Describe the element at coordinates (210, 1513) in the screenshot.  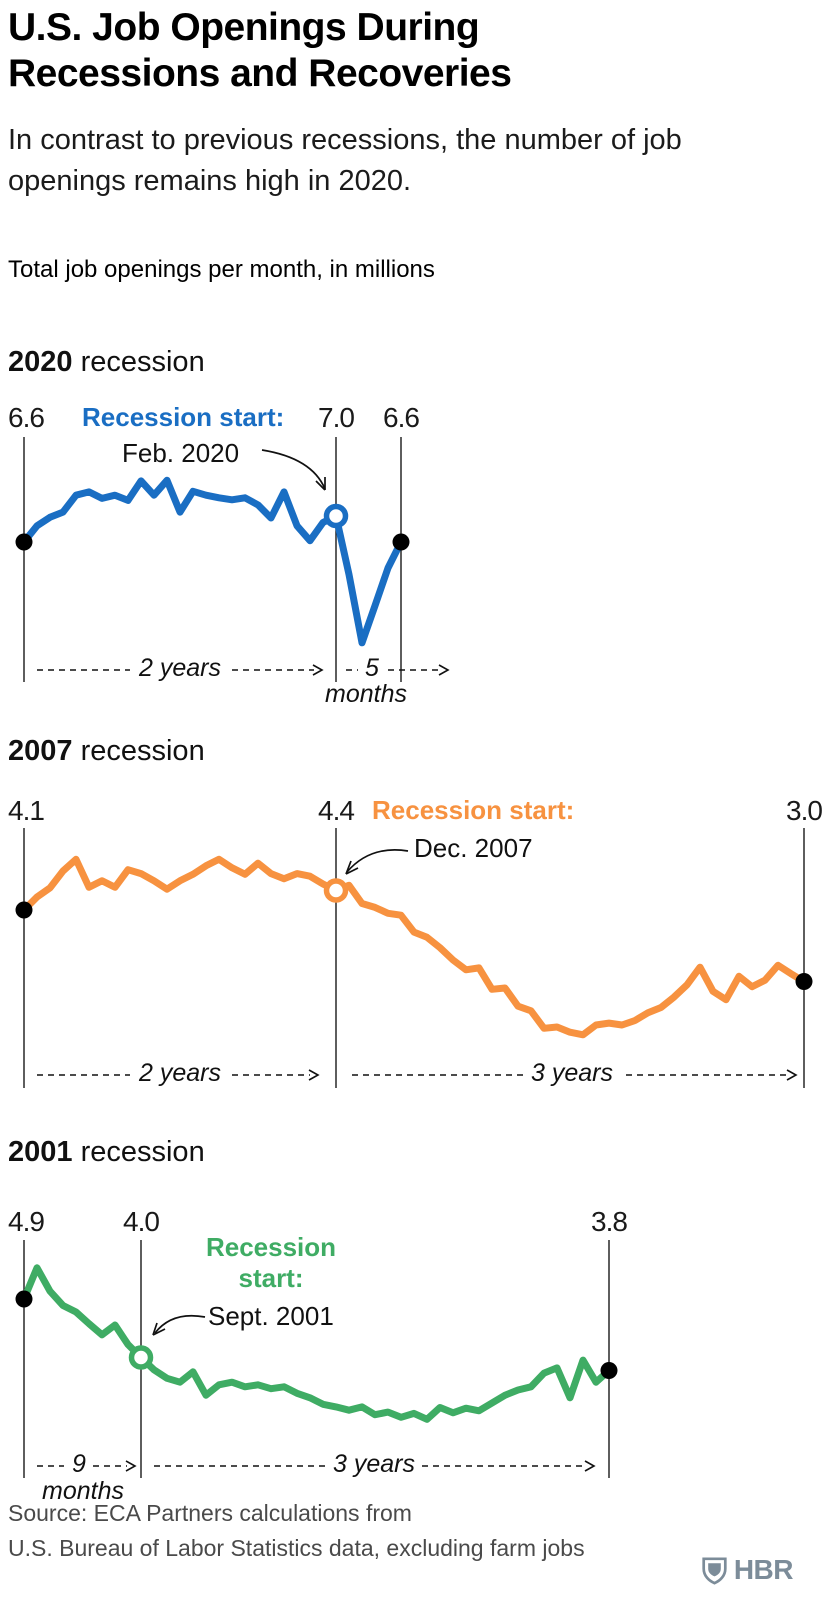
I see `source-line-1: Source: ECA Partners calculations from` at that location.